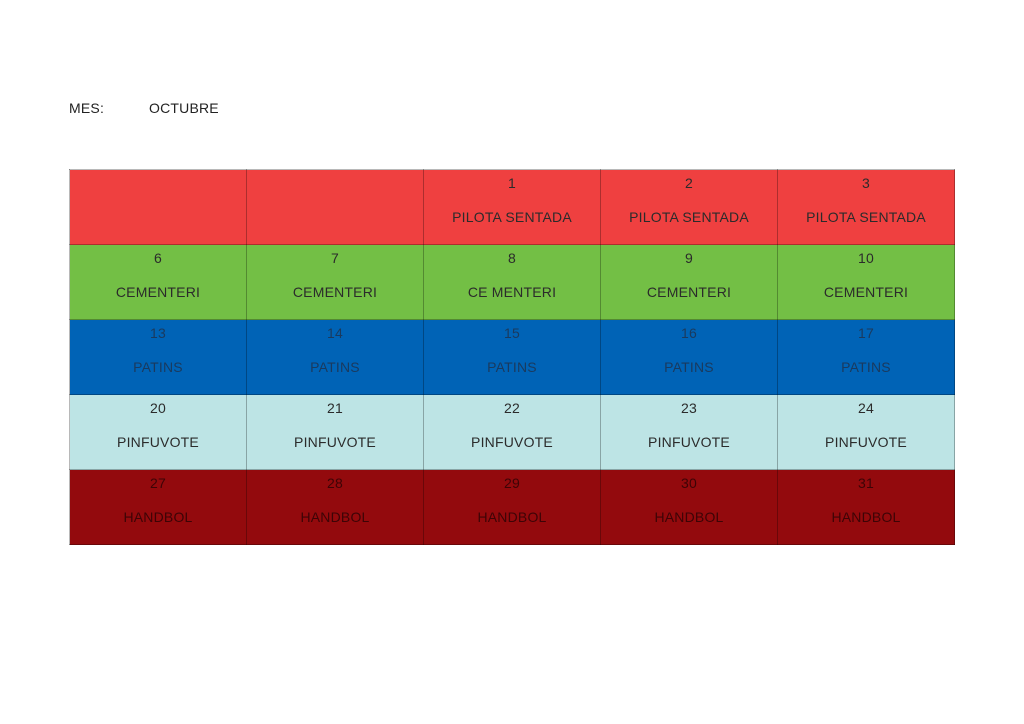 The width and height of the screenshot is (1024, 724). What do you see at coordinates (689, 483) in the screenshot?
I see `day-number: 30` at bounding box center [689, 483].